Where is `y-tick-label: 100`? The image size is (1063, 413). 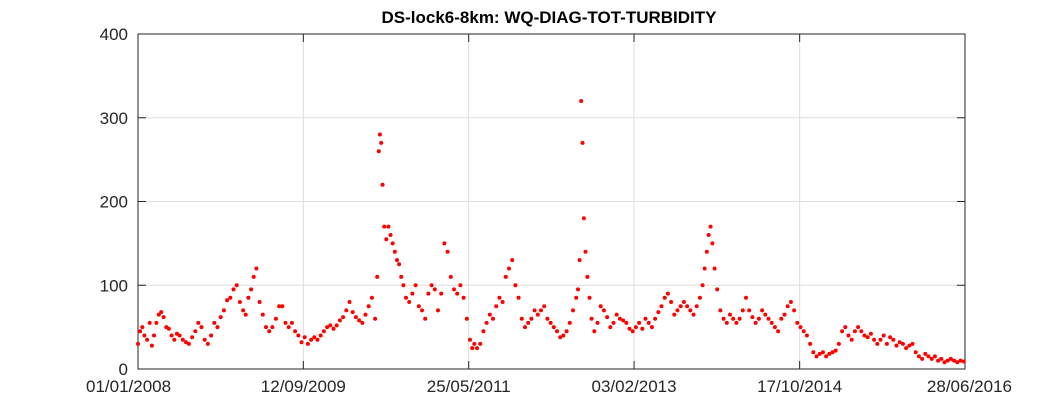 y-tick-label: 100 is located at coordinates (114, 285).